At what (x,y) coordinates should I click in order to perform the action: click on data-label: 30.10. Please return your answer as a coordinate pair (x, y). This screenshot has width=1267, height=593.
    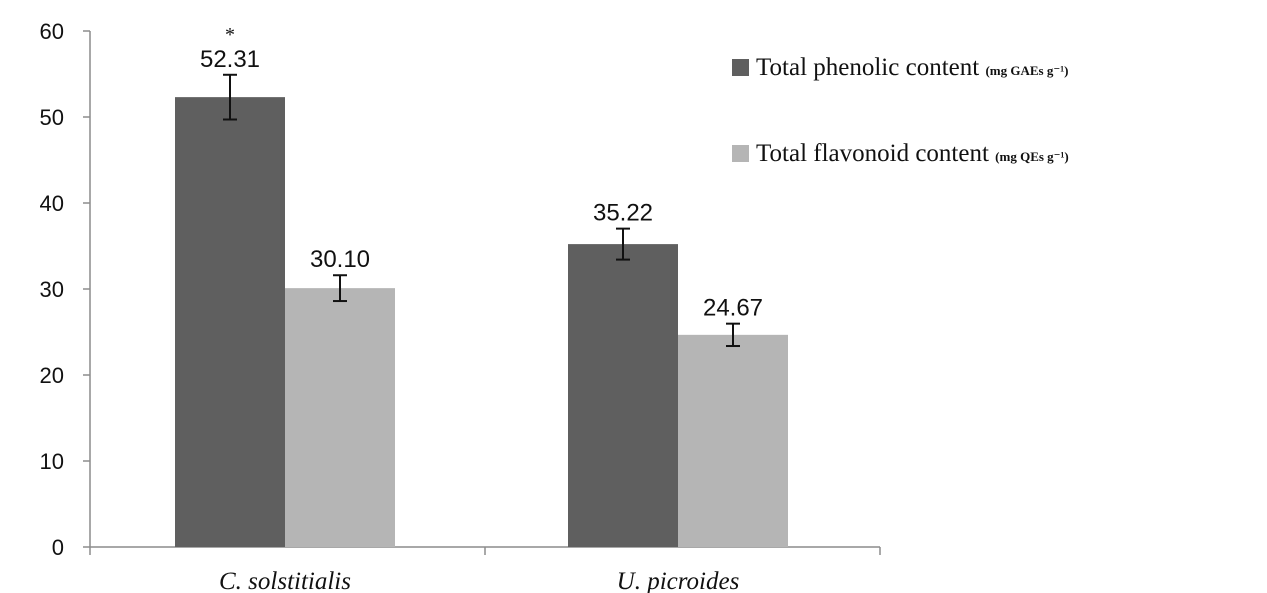
    Looking at the image, I should click on (340, 259).